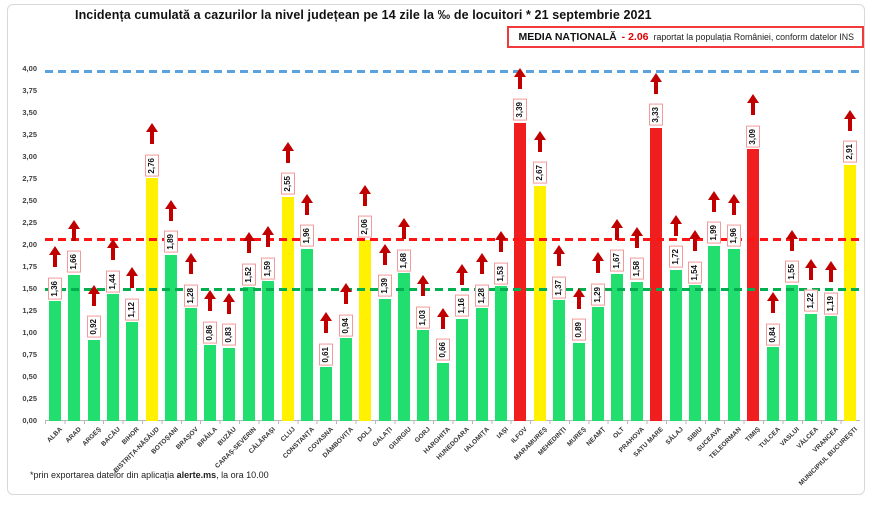 The image size is (880, 518). What do you see at coordinates (656, 274) in the screenshot?
I see `bar-satu-mare` at bounding box center [656, 274].